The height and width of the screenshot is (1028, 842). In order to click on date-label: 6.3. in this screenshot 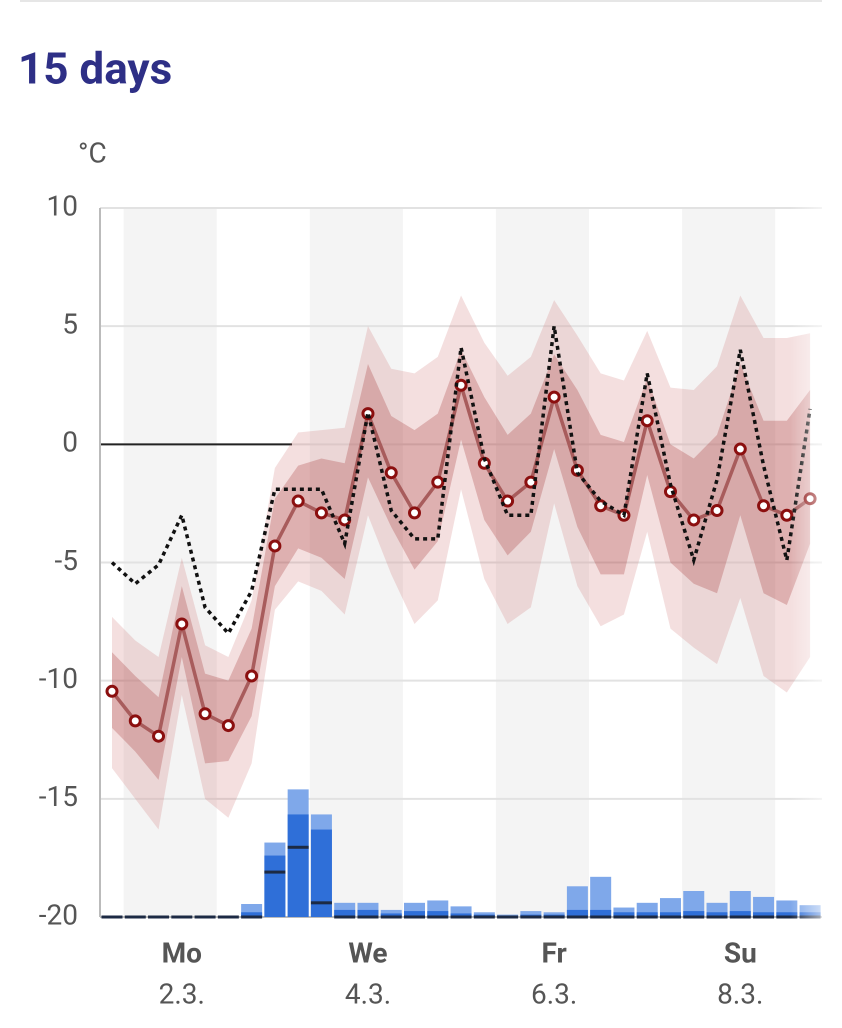, I will do `click(554, 993)`.